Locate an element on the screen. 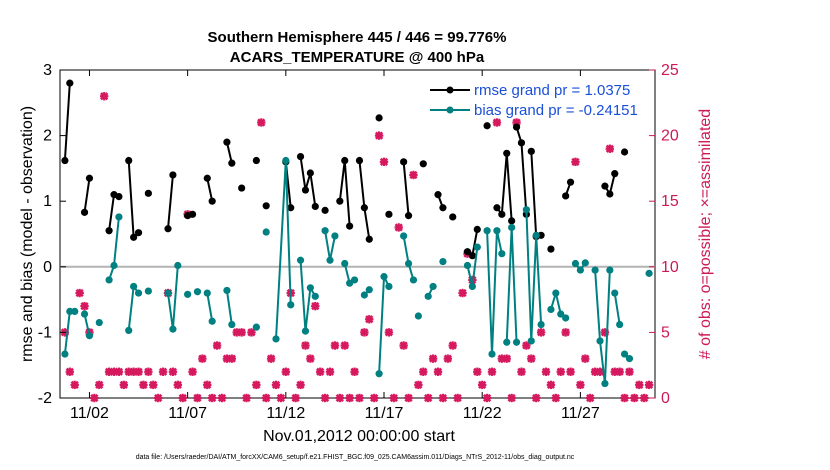 The width and height of the screenshot is (830, 470). legend-bias-label: bias grand pr = -0.24151 is located at coordinates (556, 110).